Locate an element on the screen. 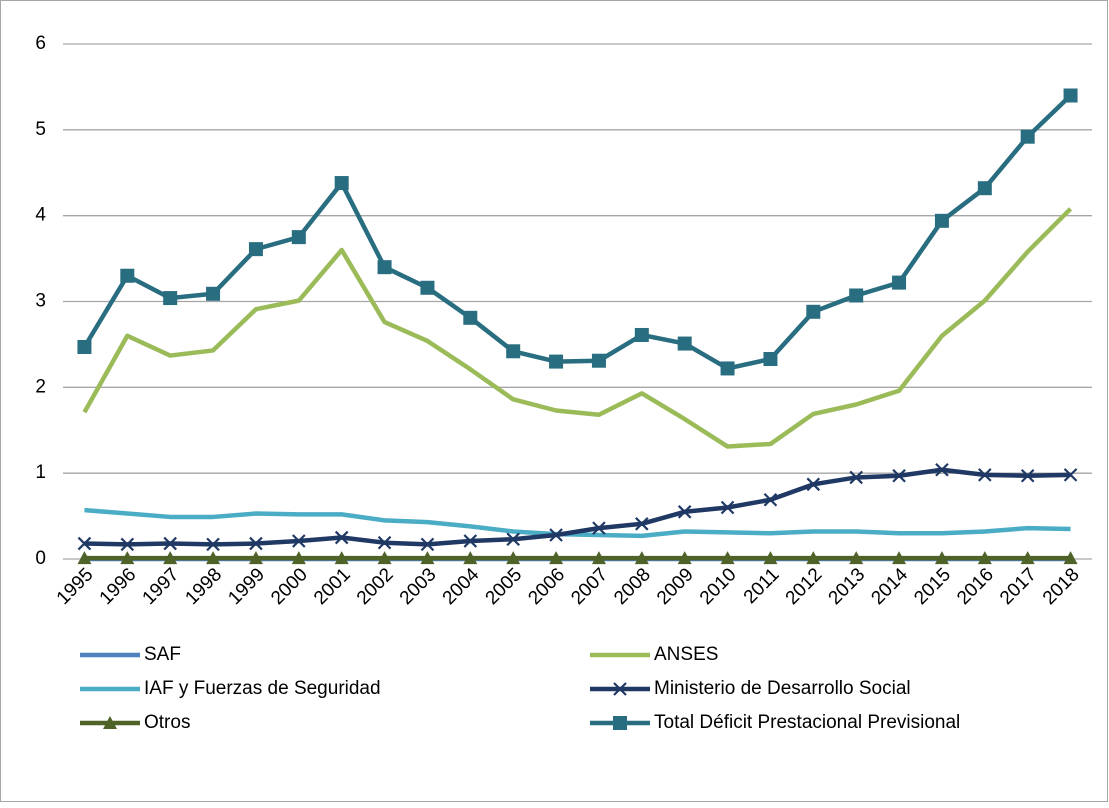  legend-label: SAF is located at coordinates (162, 654).